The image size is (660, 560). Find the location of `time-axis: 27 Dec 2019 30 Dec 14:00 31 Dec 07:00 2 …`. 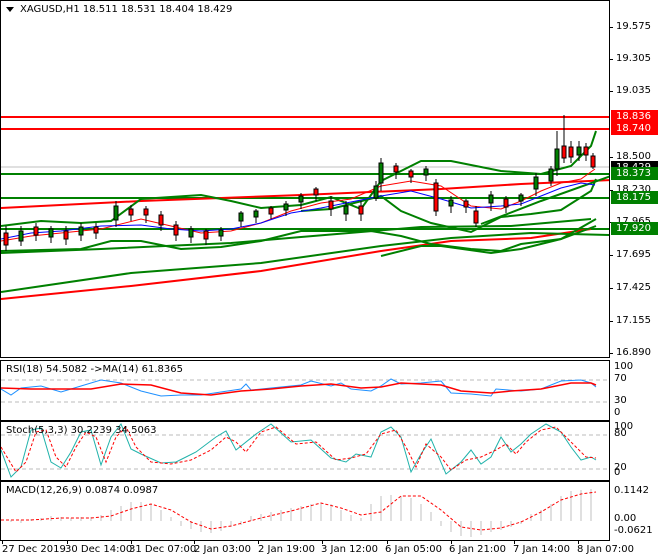

time-axis: 27 Dec 2019 30 Dec 14:00 31 Dec 07:00 2 … is located at coordinates (317, 550).